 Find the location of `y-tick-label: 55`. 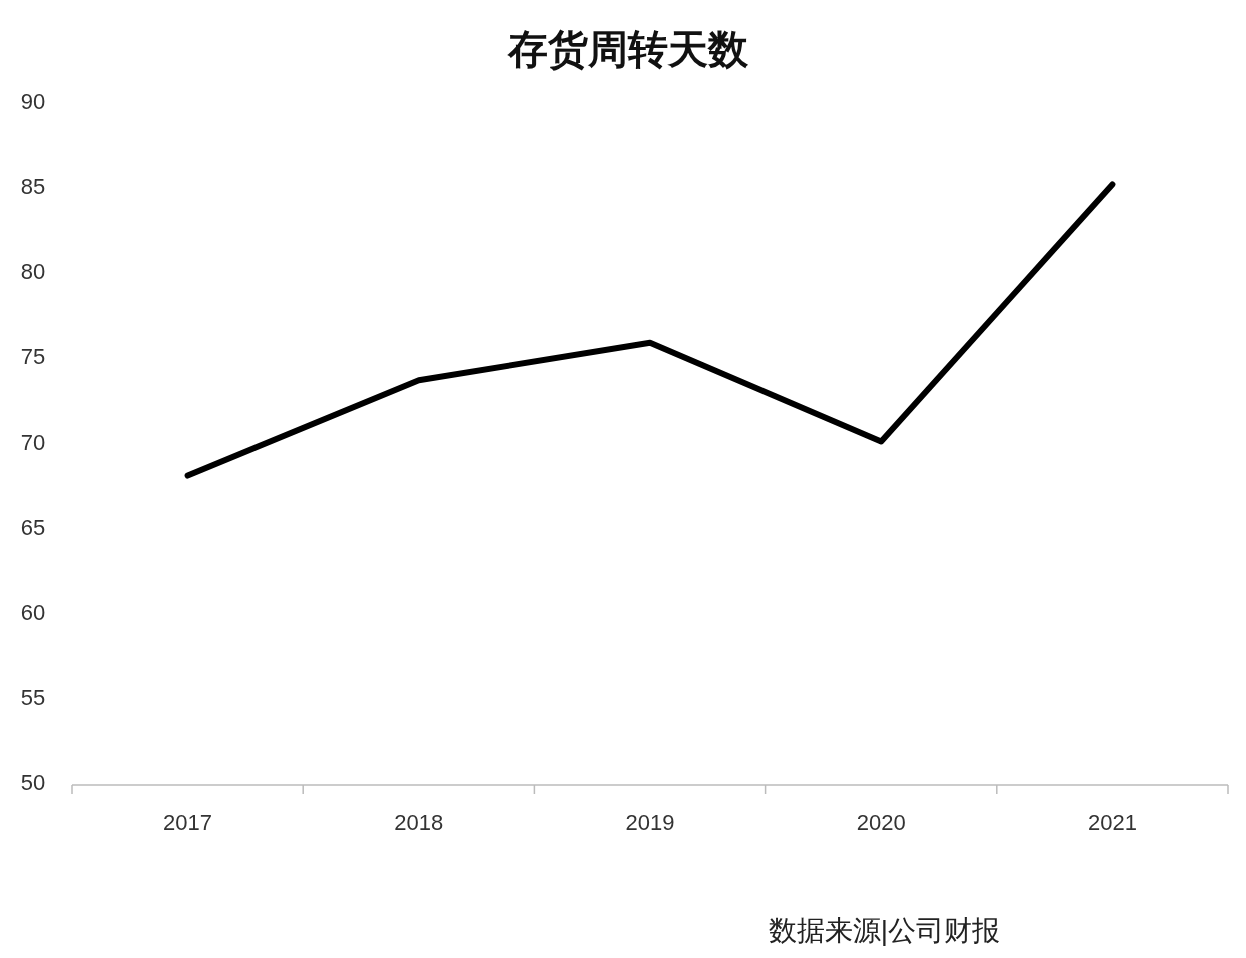

y-tick-label: 55 is located at coordinates (33, 697).